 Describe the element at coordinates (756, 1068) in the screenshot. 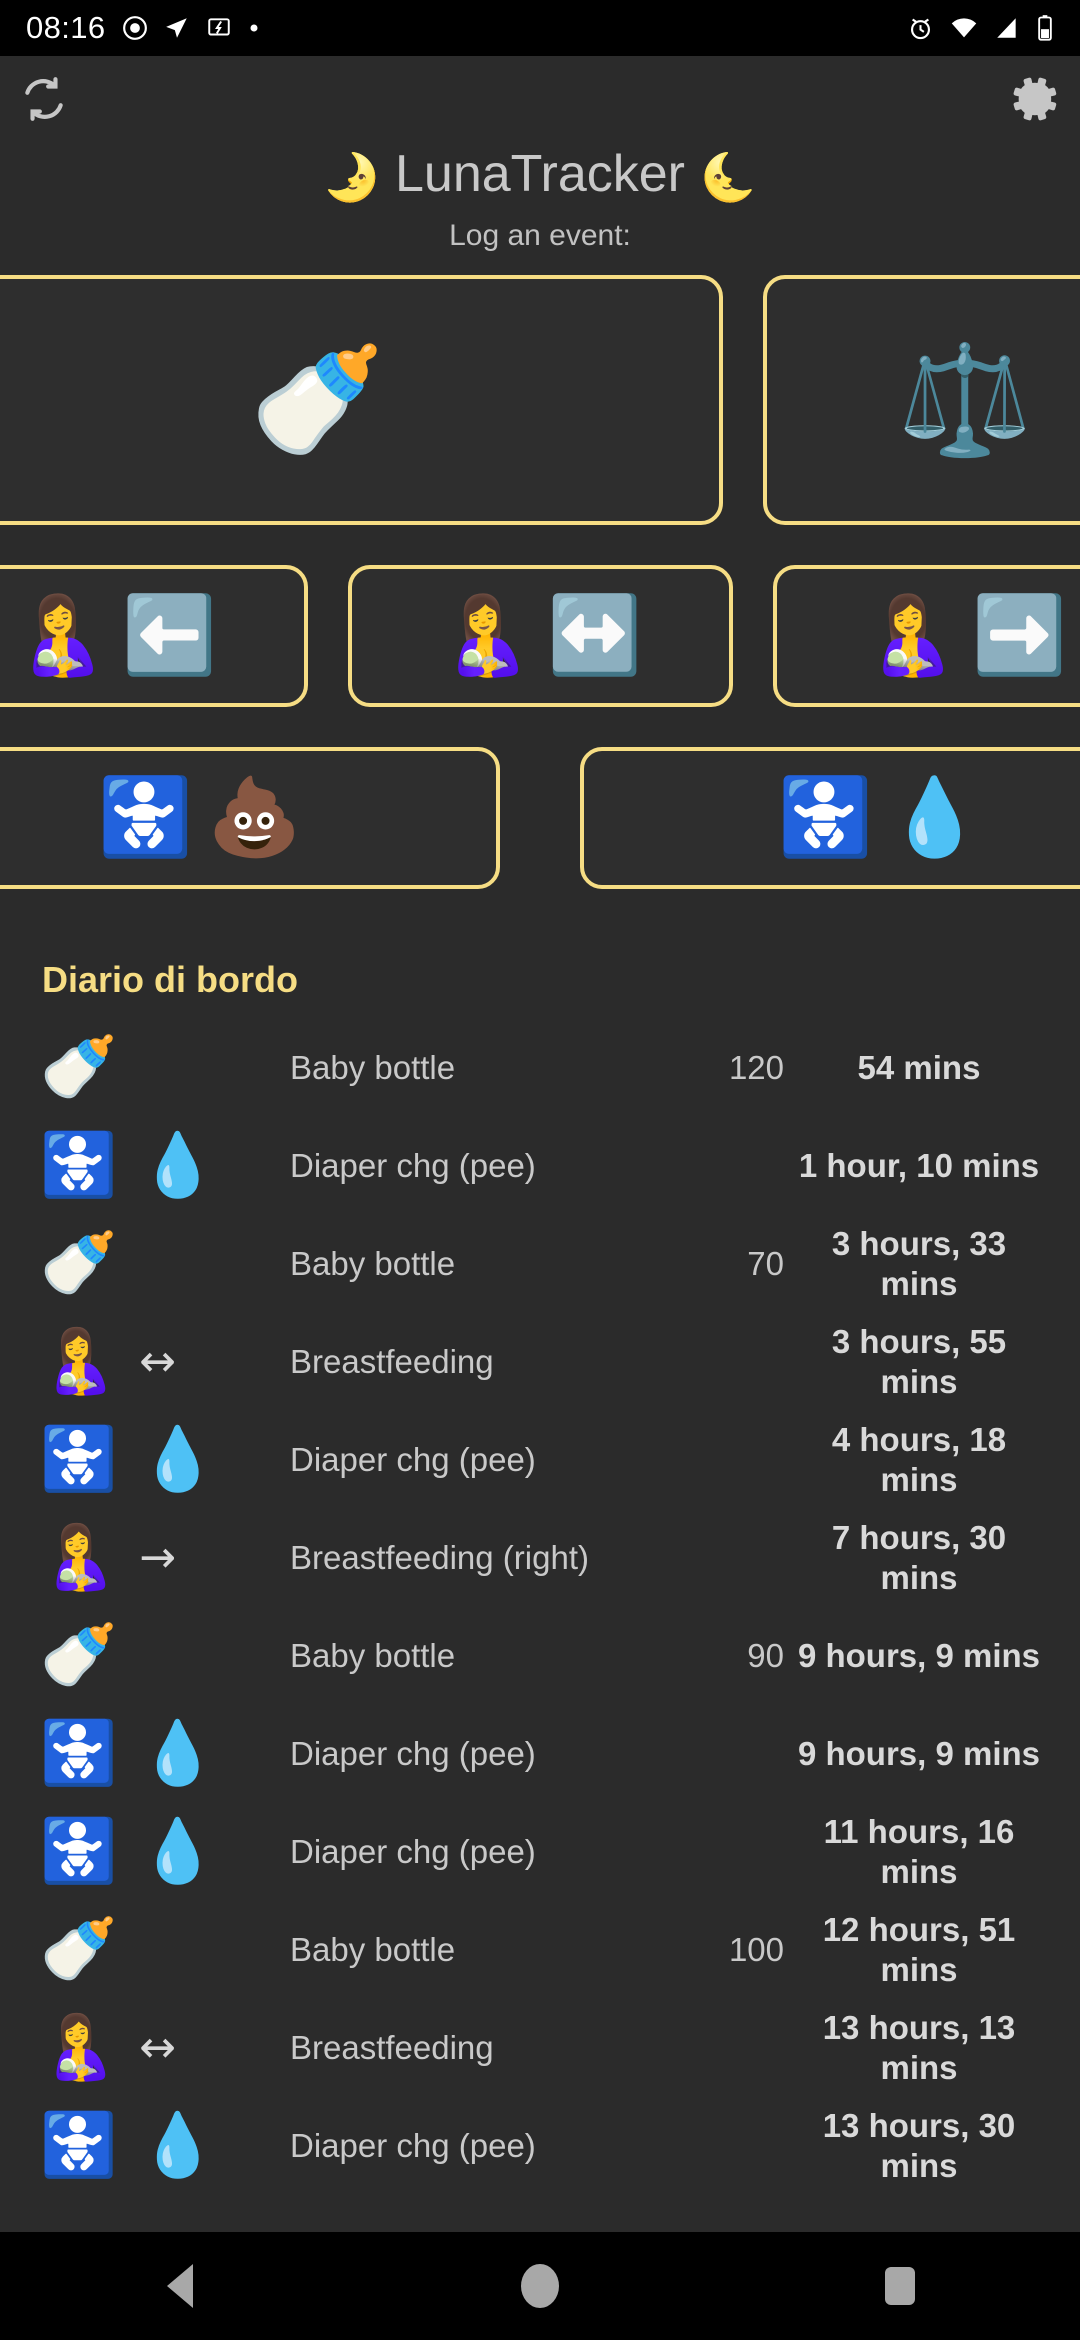

I see `log-row-amount: 120` at that location.